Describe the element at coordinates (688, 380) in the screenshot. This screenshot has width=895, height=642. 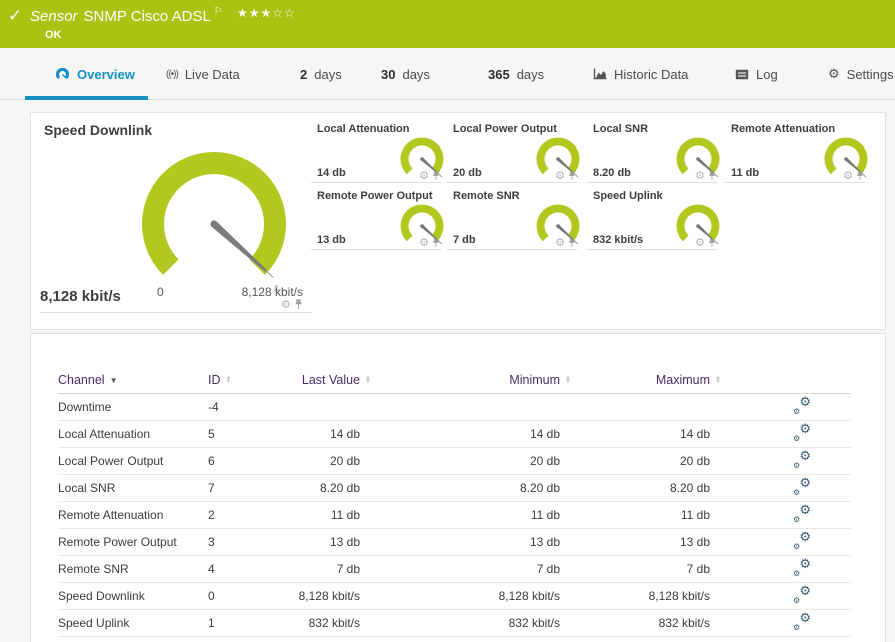
I see `header-maximum: Maximum ▲ ▼` at that location.